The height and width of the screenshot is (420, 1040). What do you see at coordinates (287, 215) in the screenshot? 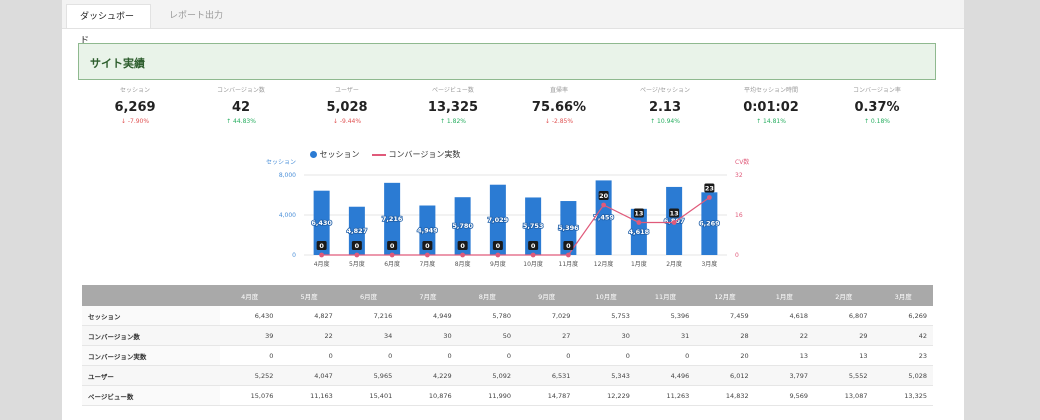
I see `left-tick-label: 4,000` at bounding box center [287, 215].